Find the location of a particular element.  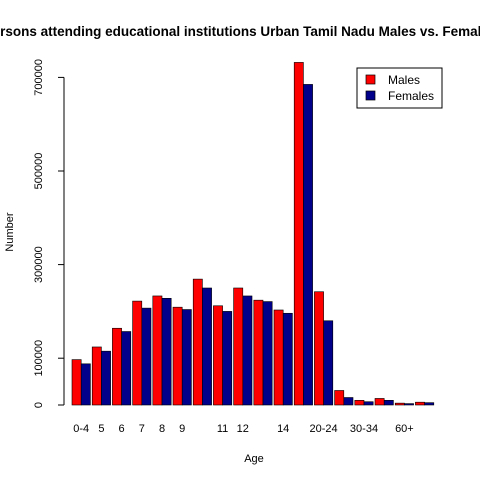

y-tick-label: 500000 is located at coordinates (39, 171).